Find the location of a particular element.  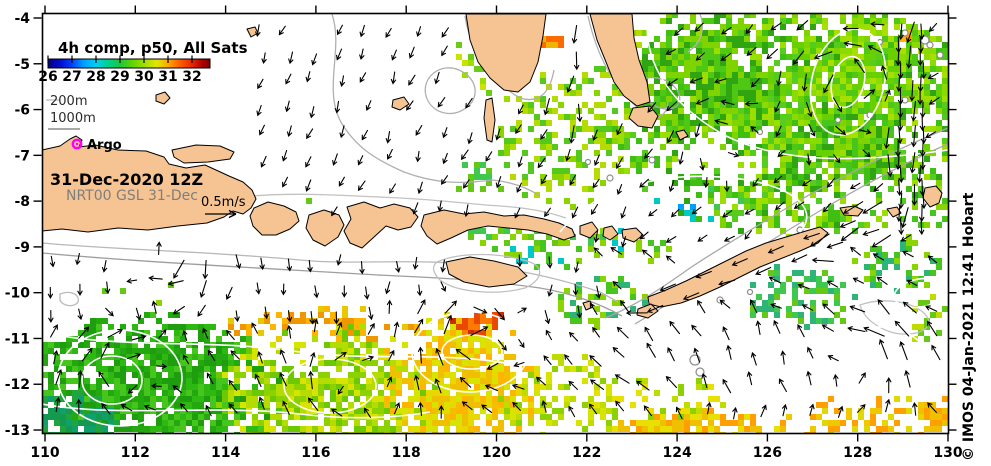

x-tick-label: 116 is located at coordinates (315, 453).